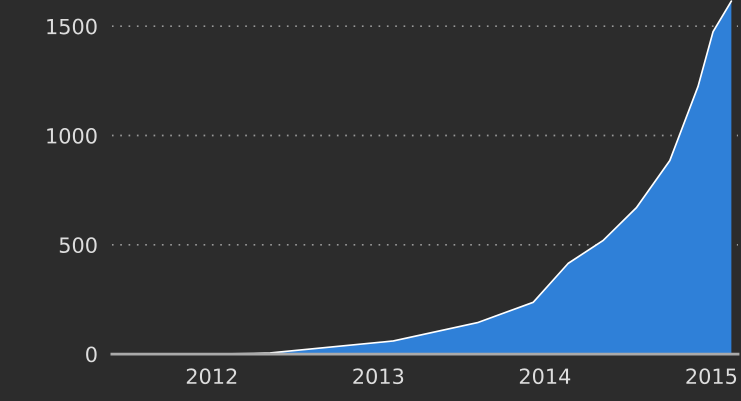  Describe the element at coordinates (545, 376) in the screenshot. I see `x-tick-label: 2014` at that location.